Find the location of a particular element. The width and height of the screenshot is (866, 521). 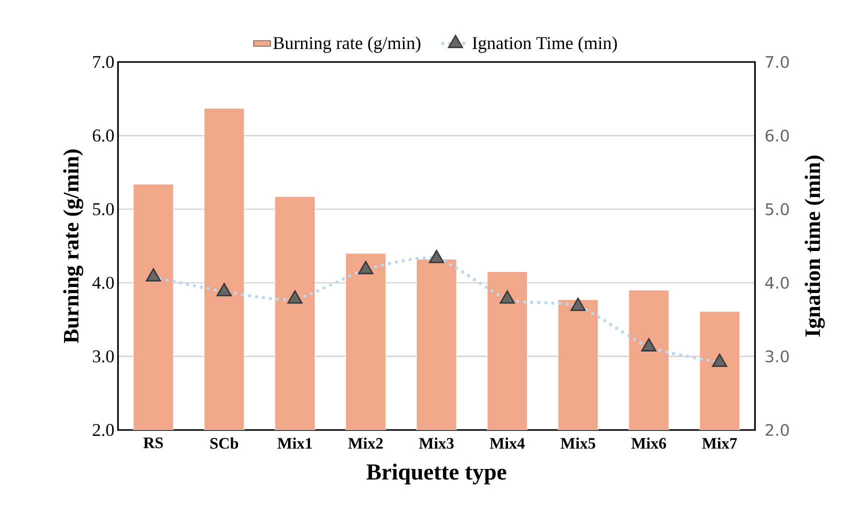

x-tick-label: RS is located at coordinates (153, 443).